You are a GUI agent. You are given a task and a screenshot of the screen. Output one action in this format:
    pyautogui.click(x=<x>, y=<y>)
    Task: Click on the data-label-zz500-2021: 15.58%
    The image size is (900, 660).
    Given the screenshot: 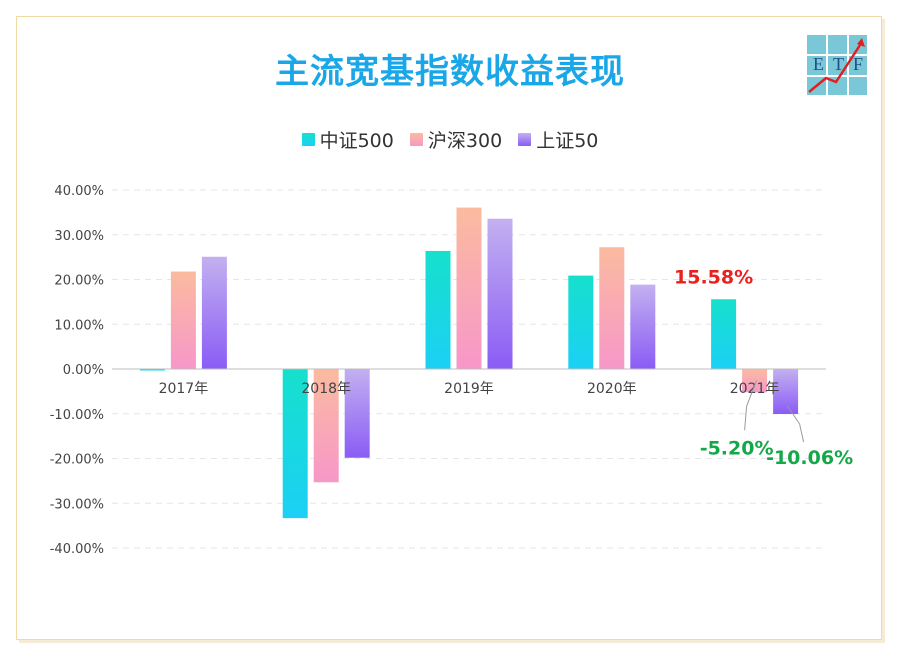 What is the action you would take?
    pyautogui.click(x=713, y=277)
    